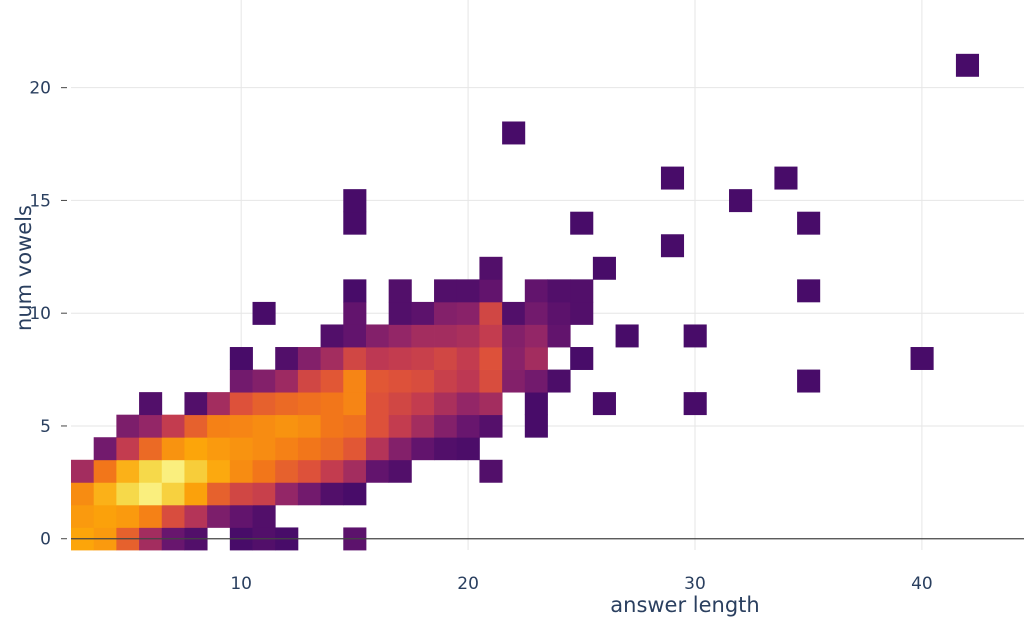 Image resolution: width=1024 pixels, height=627 pixels. I want to click on y-tick-label: 5, so click(45, 427).